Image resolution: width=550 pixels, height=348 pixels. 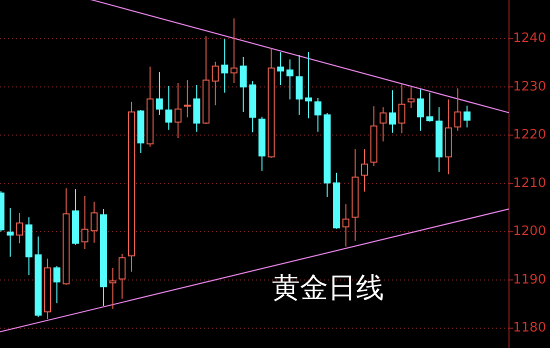 I want to click on y-tick-label: 1200, so click(x=529, y=232).